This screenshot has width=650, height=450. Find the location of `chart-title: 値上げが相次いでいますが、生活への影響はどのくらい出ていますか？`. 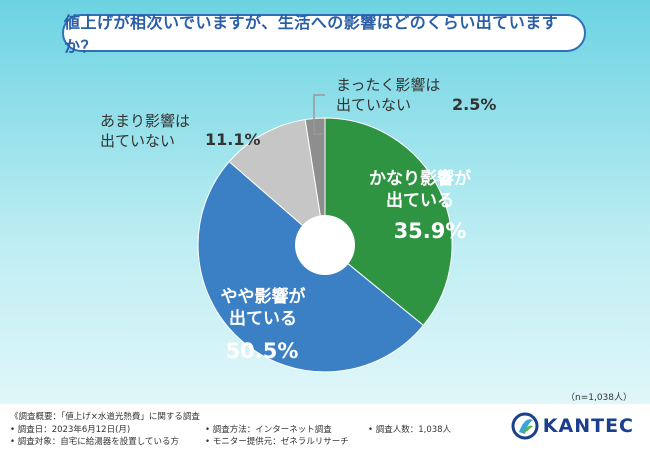

chart-title: 値上げが相次いでいますが、生活への影響はどのくらい出ていますか？ is located at coordinates (324, 34).